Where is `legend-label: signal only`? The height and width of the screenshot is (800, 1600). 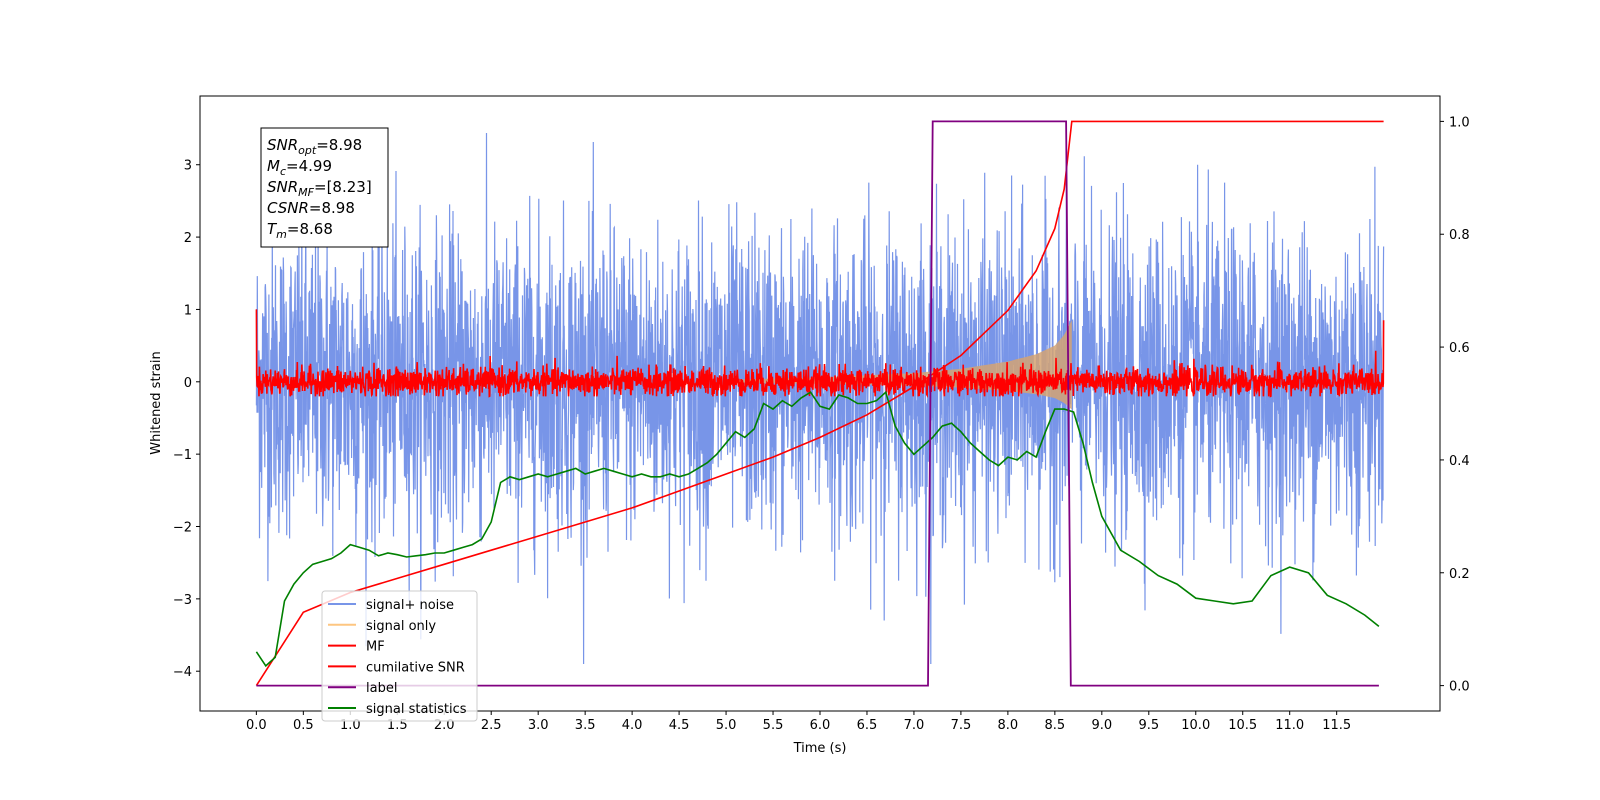 legend-label: signal only is located at coordinates (401, 626).